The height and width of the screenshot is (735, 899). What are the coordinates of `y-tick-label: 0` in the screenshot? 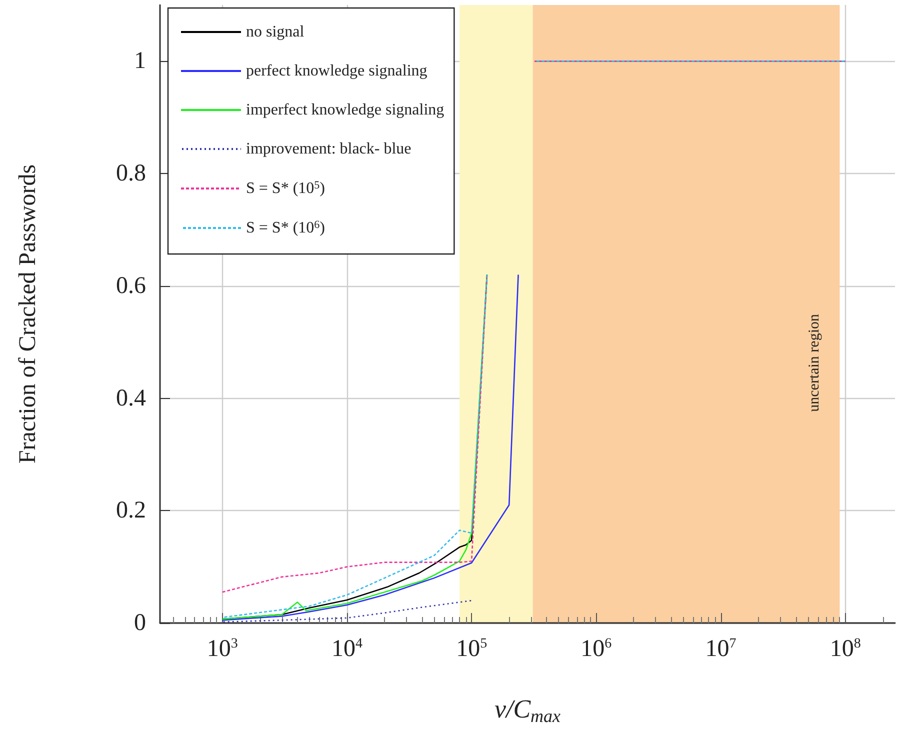 It's located at (140, 623).